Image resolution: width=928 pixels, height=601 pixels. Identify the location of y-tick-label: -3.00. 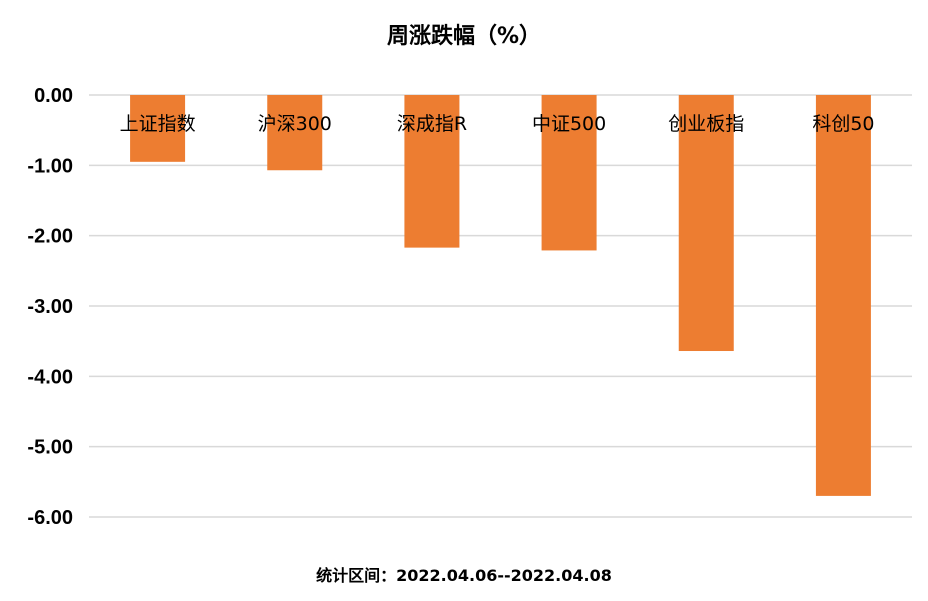
(50, 307).